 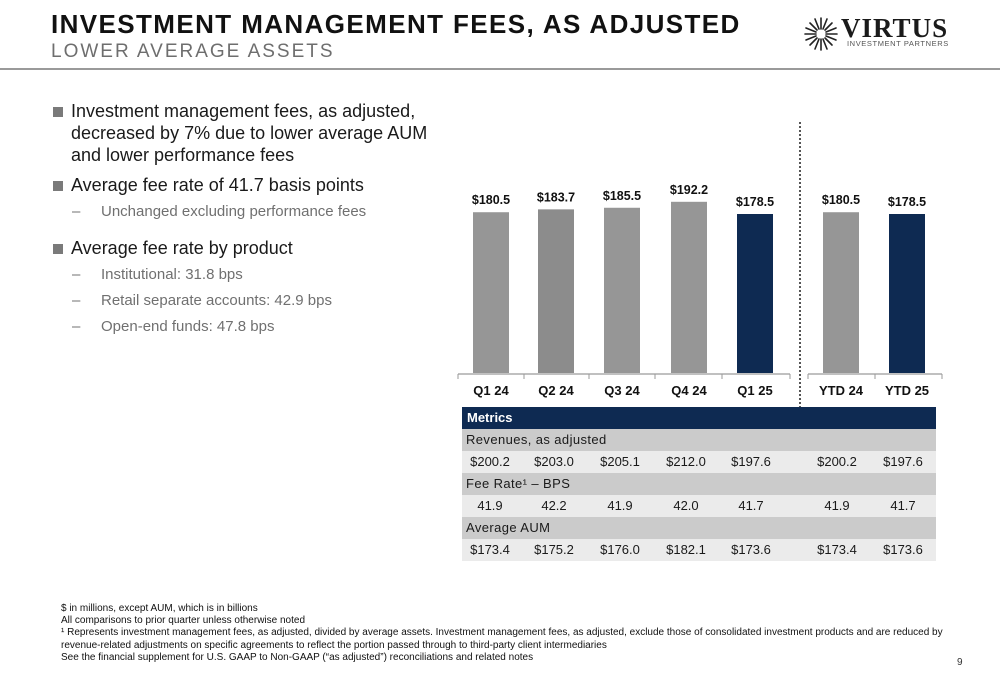 What do you see at coordinates (188, 326) in the screenshot?
I see `sub-bullet-text: Open-end funds: 47.8 bps` at bounding box center [188, 326].